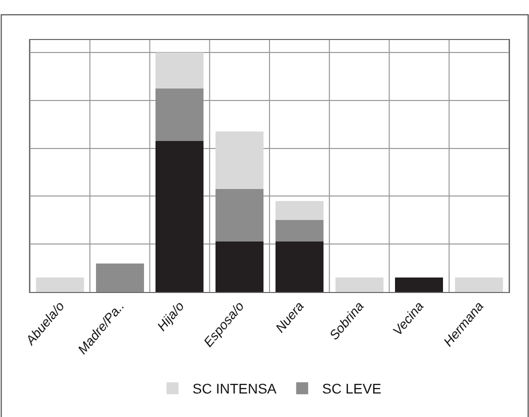  I want to click on legend-label: SC INTENSA, so click(235, 388).